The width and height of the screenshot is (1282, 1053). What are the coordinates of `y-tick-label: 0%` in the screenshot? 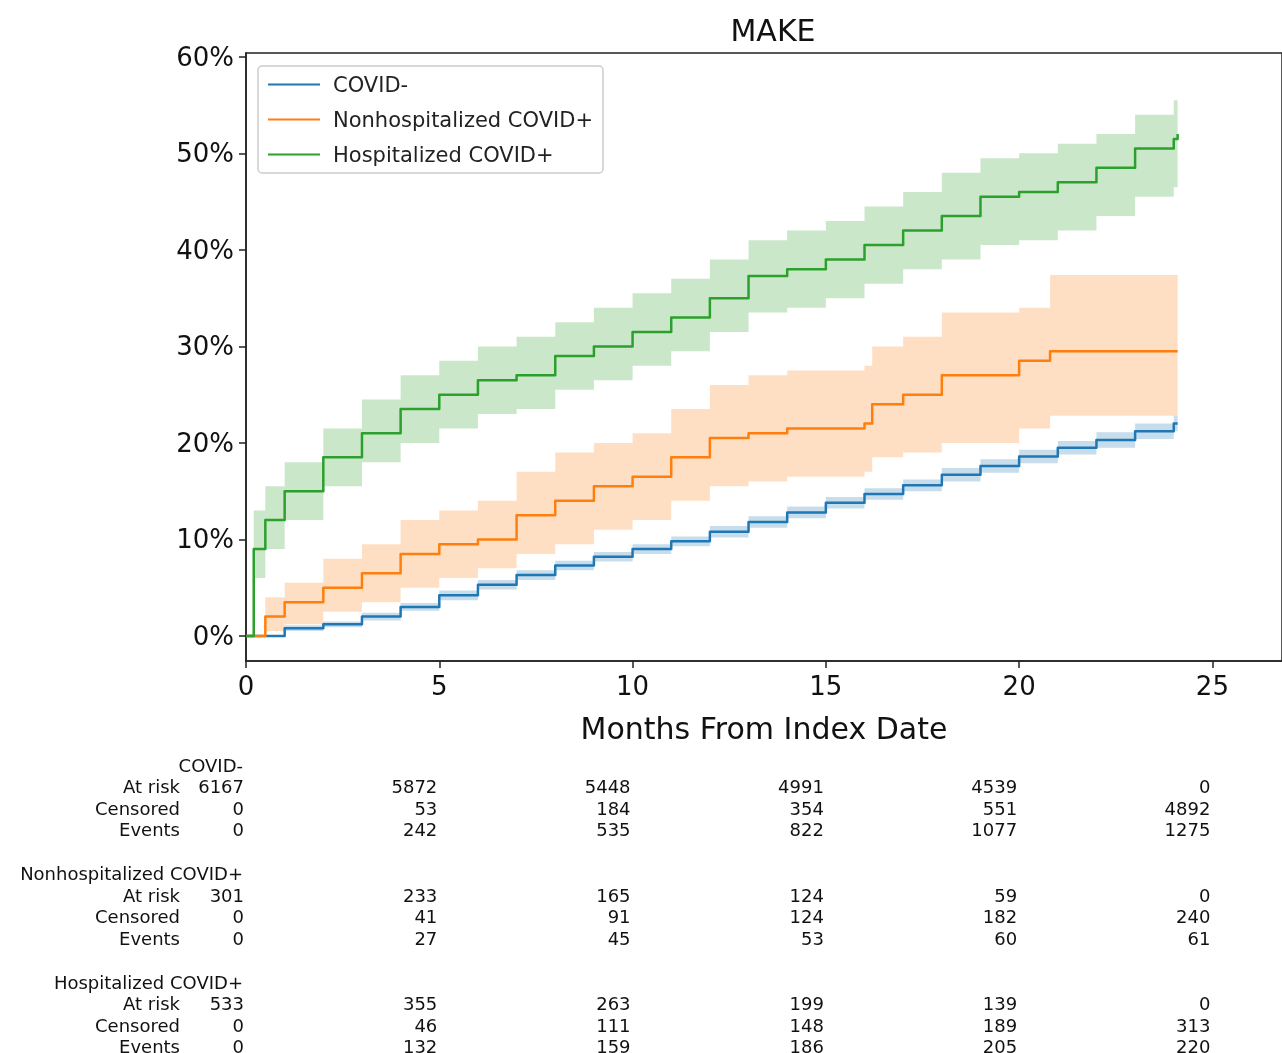 It's located at (213, 635).